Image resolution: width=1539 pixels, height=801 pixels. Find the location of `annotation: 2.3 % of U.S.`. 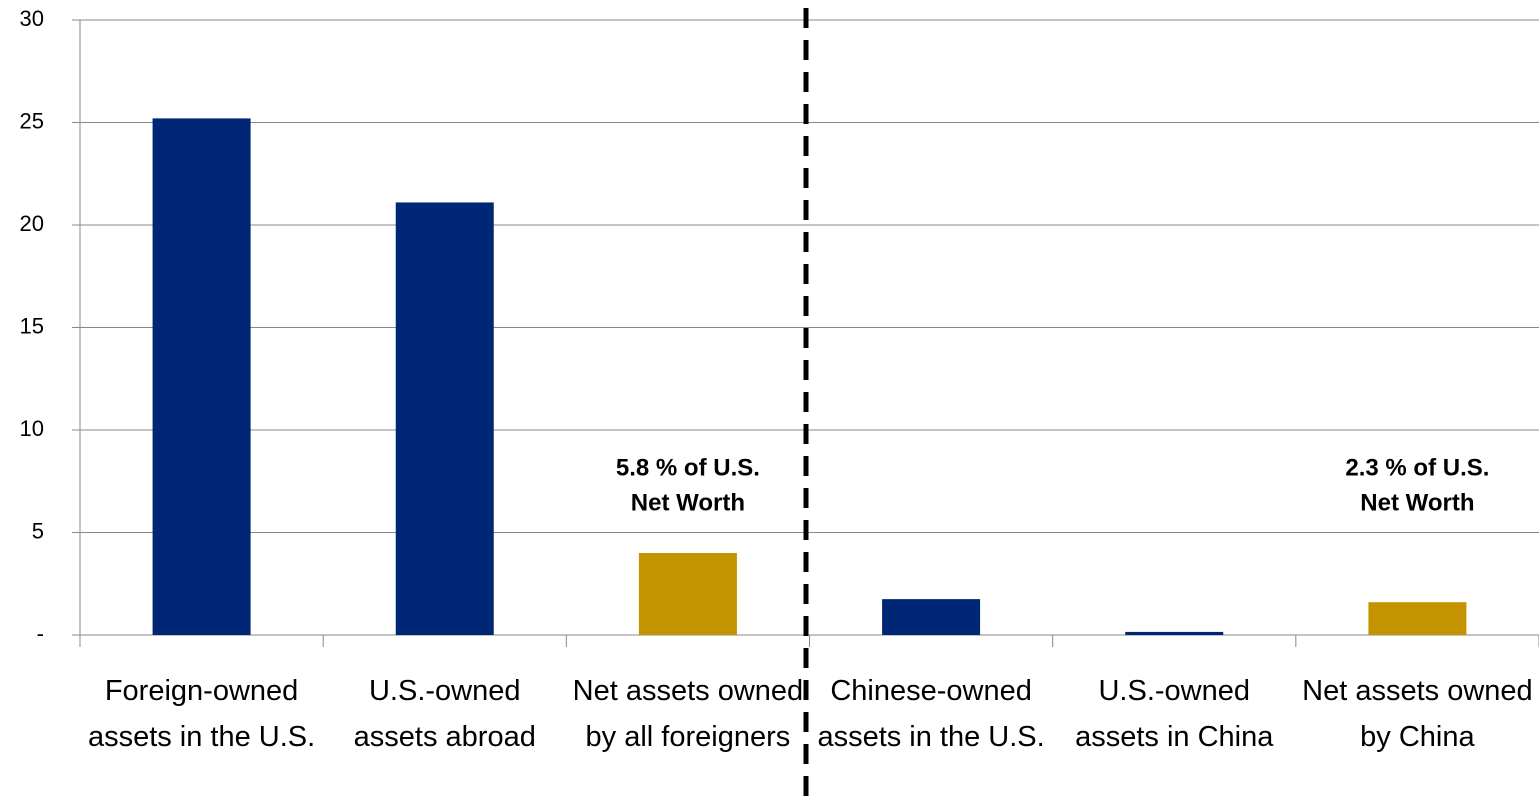

annotation: 2.3 % of U.S. is located at coordinates (1417, 467).